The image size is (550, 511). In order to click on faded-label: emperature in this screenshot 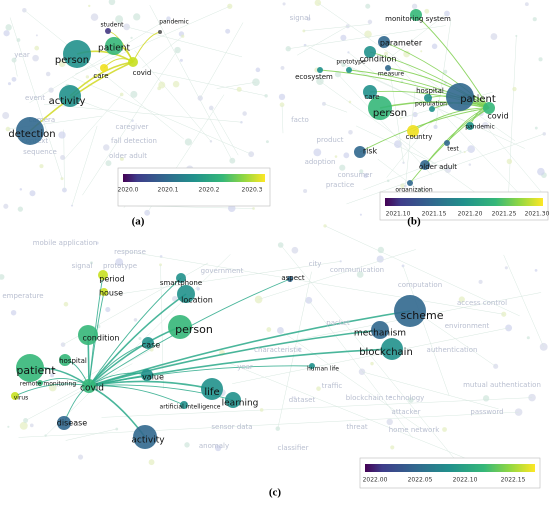, I will do `click(22, 296)`.